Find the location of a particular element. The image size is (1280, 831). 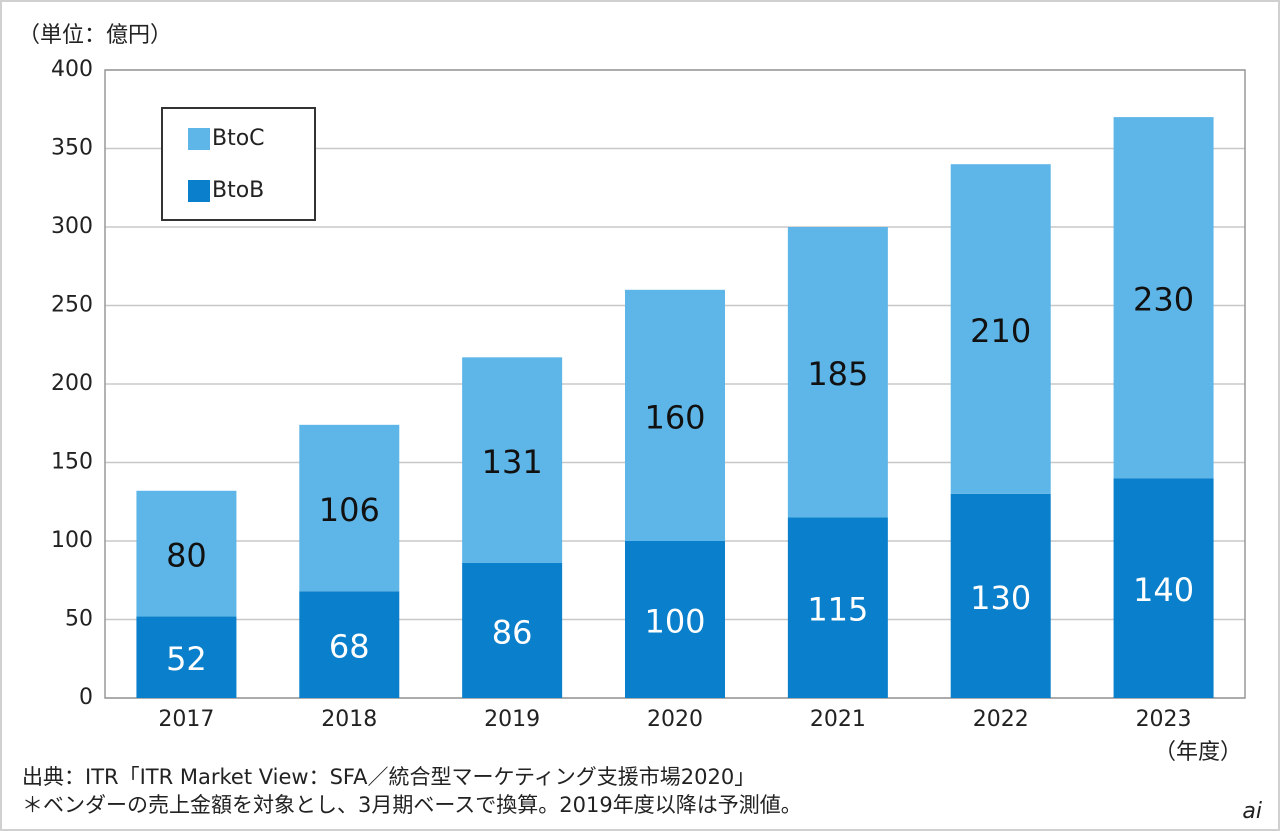

y-tick-label: 200 is located at coordinates (72, 383).